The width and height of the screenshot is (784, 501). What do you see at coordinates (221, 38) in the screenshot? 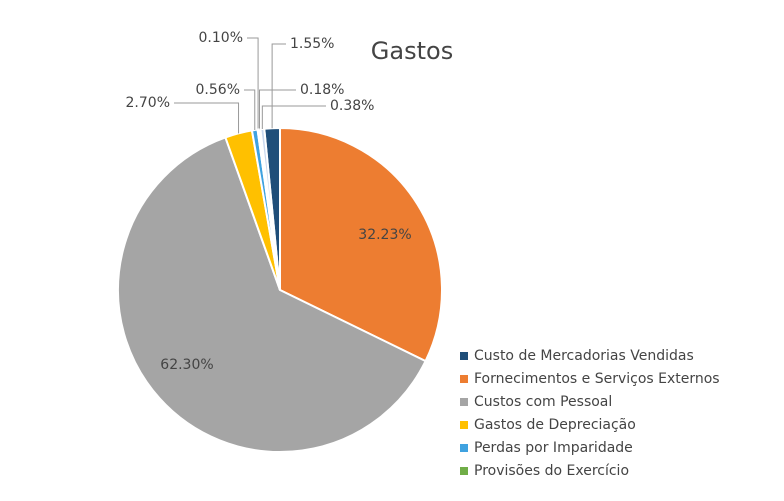
I see `data-label: 0.10%` at bounding box center [221, 38].